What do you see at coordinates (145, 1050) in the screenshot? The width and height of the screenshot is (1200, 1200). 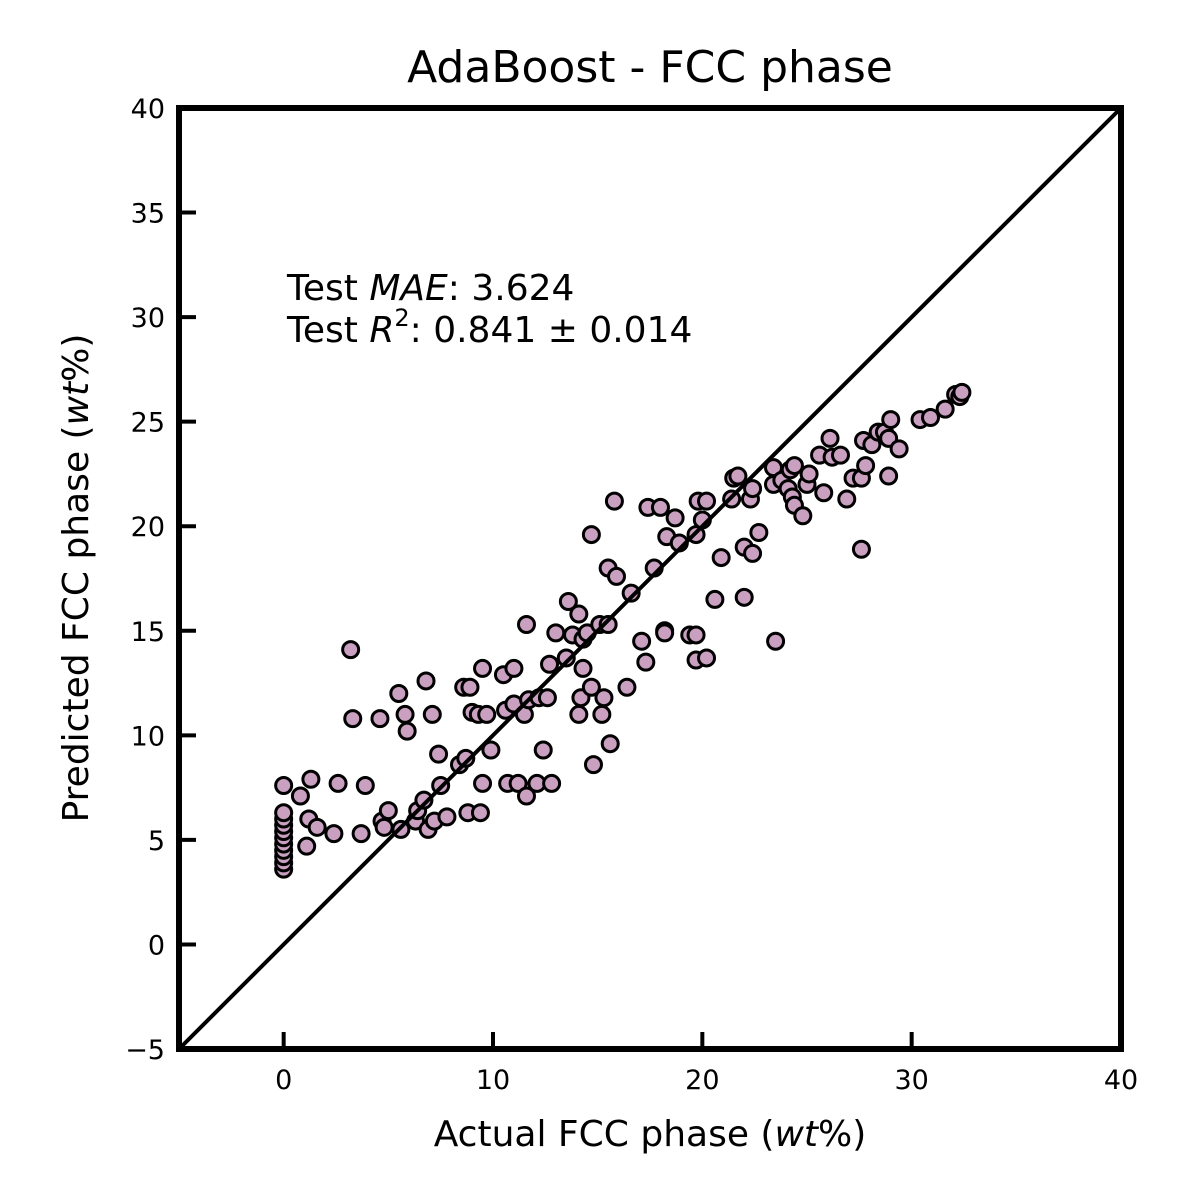 I see `y-tick-label: −5` at bounding box center [145, 1050].